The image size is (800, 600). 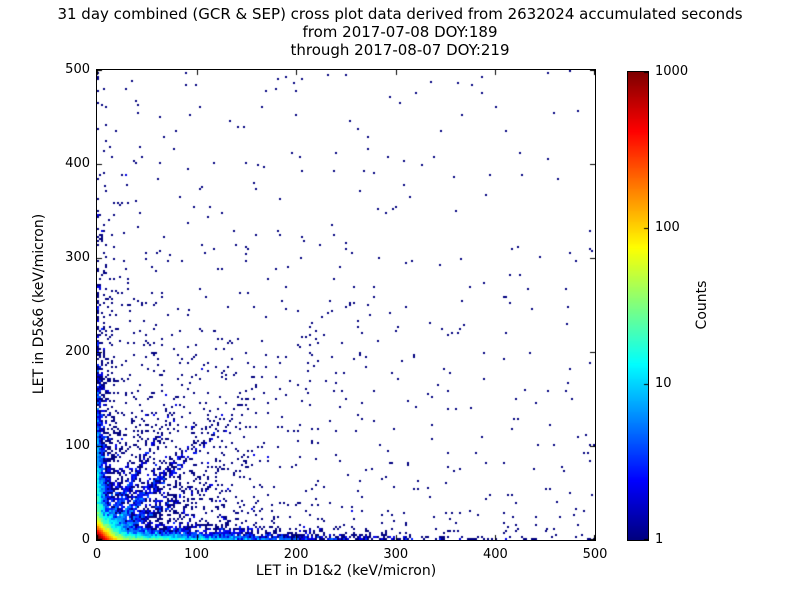 I want to click on colorbar-label: Counts, so click(x=702, y=305).